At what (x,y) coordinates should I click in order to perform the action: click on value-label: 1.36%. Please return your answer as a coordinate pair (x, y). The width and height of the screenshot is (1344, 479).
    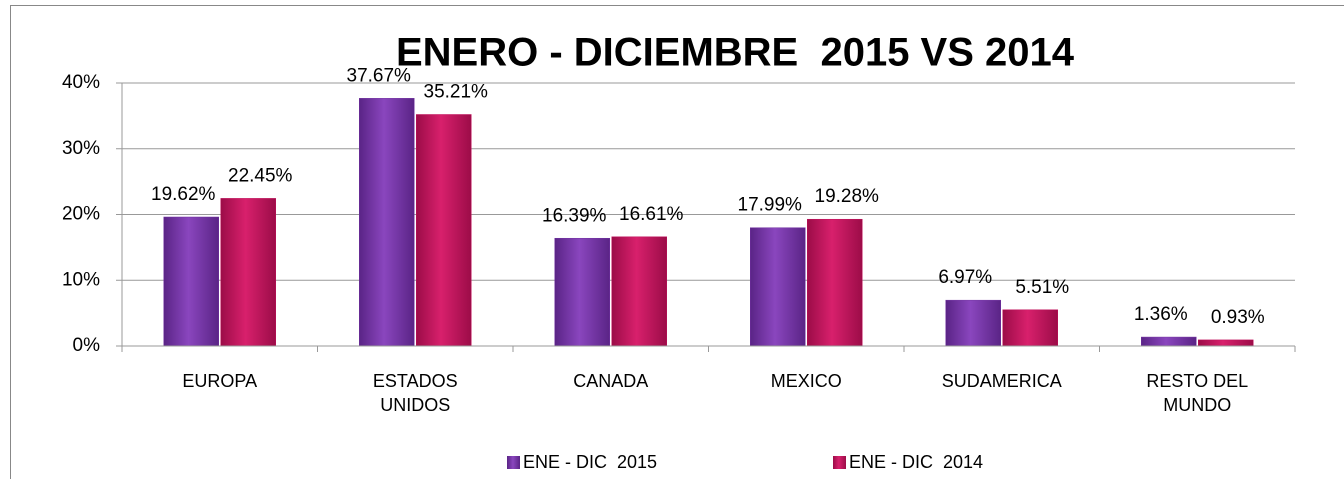
    Looking at the image, I should click on (1161, 314).